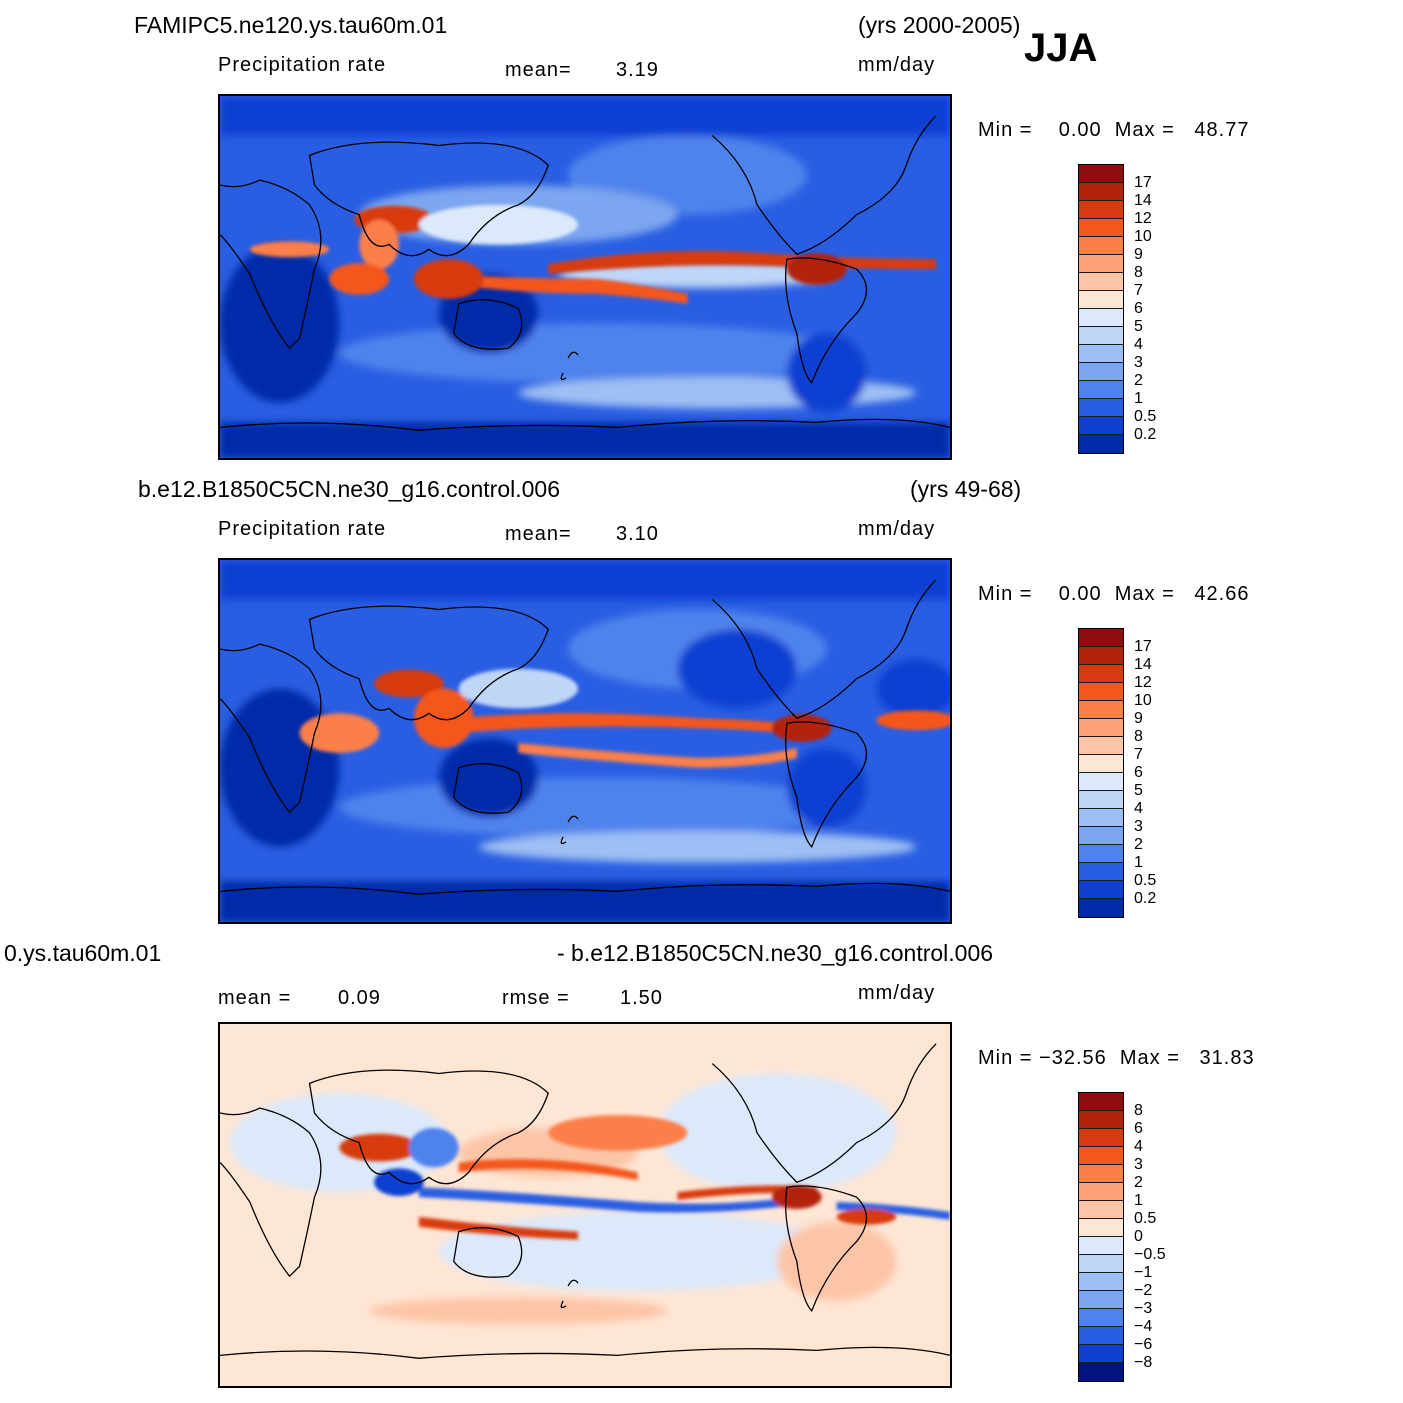  What do you see at coordinates (897, 65) in the screenshot?
I see `panel1-units: mm/day` at bounding box center [897, 65].